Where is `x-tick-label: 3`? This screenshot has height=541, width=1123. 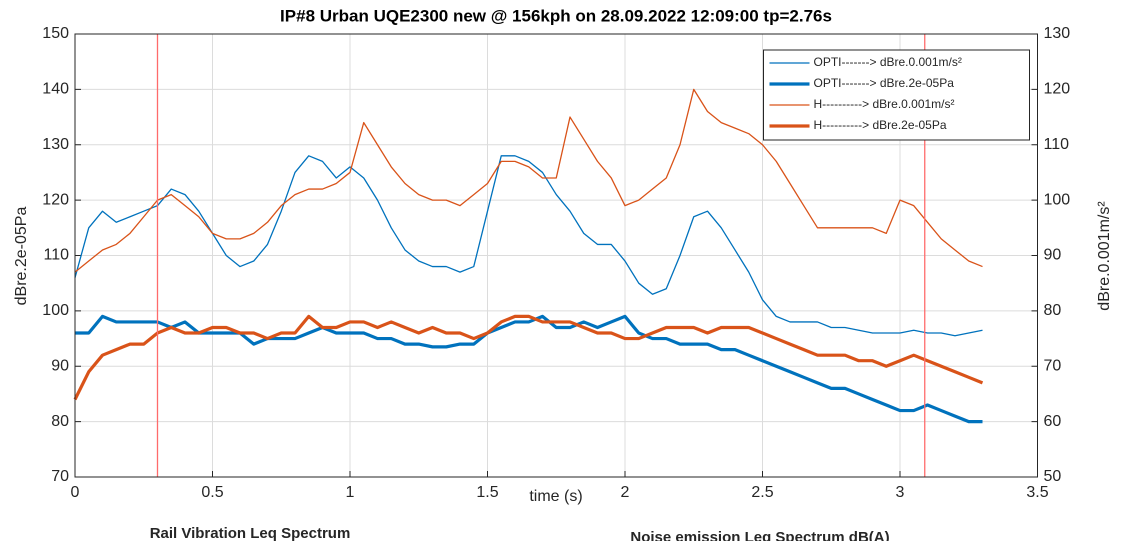 x-tick-label: 3 is located at coordinates (900, 492).